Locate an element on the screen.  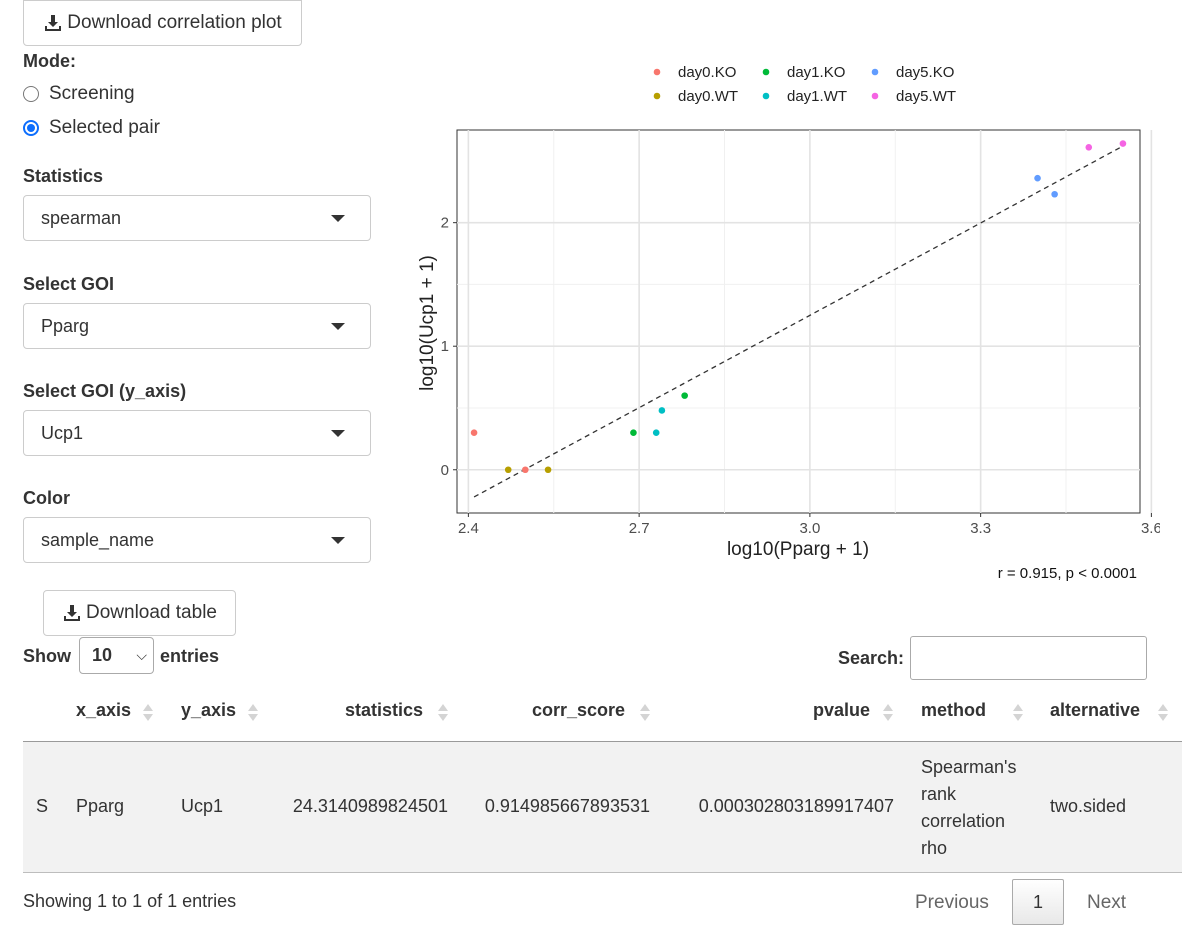
y-tick-label: 2 is located at coordinates (445, 223).